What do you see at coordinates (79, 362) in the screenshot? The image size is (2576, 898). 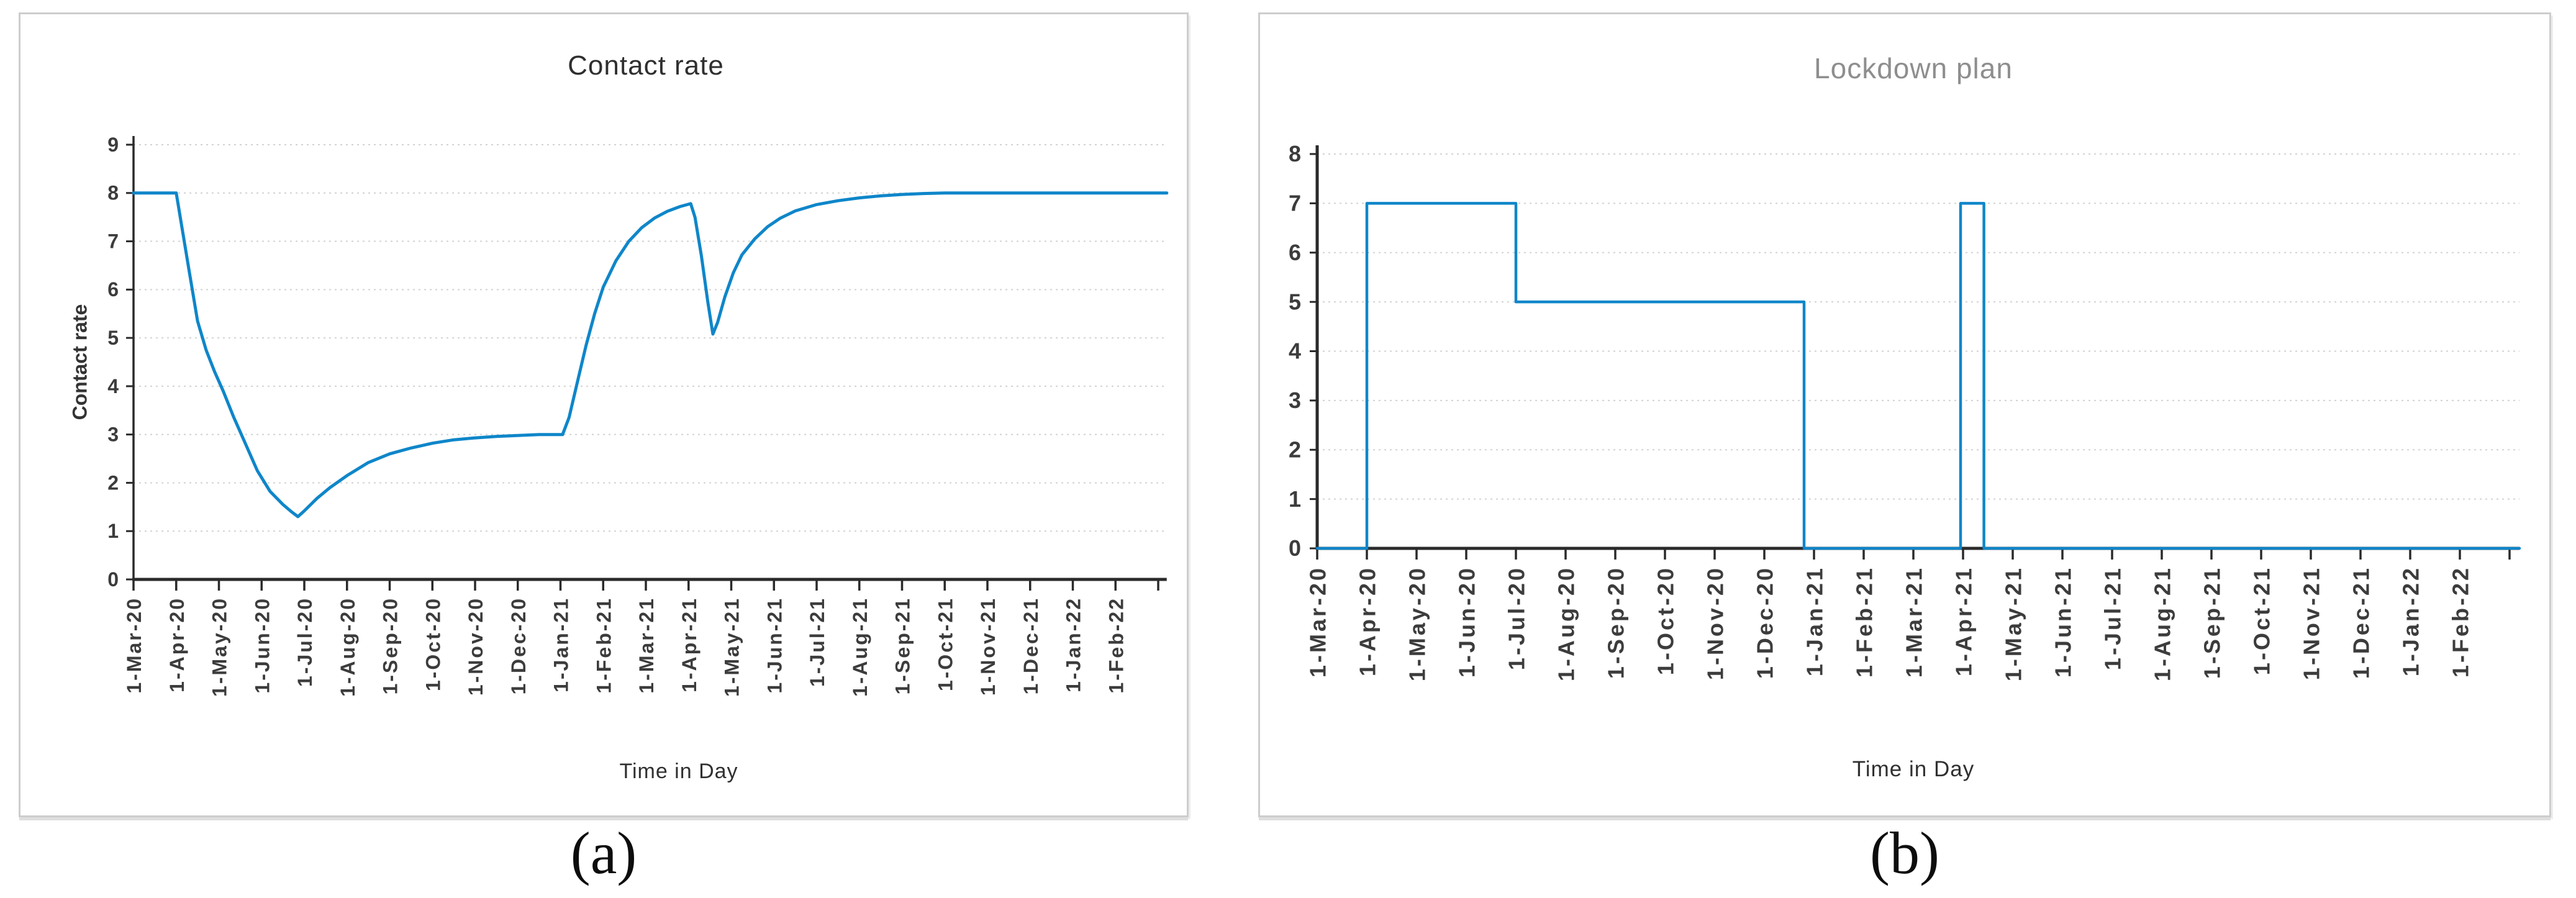 I see `chart-a-y-axis-title: Contact rate` at bounding box center [79, 362].